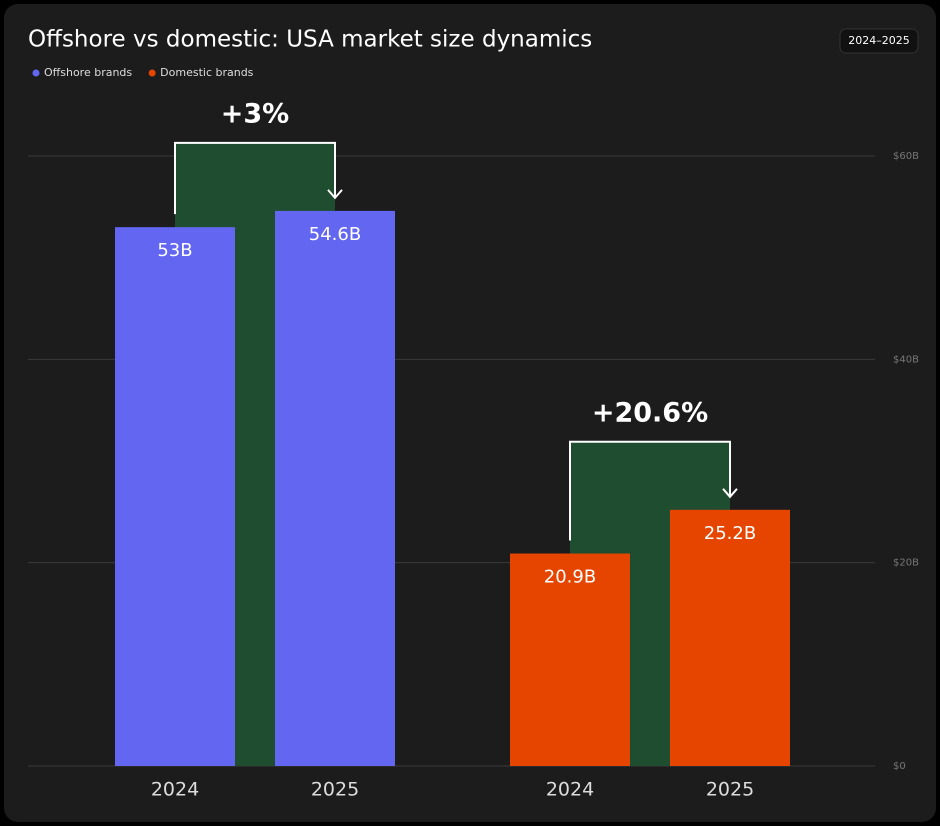 This screenshot has height=826, width=940. I want to click on y-tick-label: $40B, so click(906, 359).